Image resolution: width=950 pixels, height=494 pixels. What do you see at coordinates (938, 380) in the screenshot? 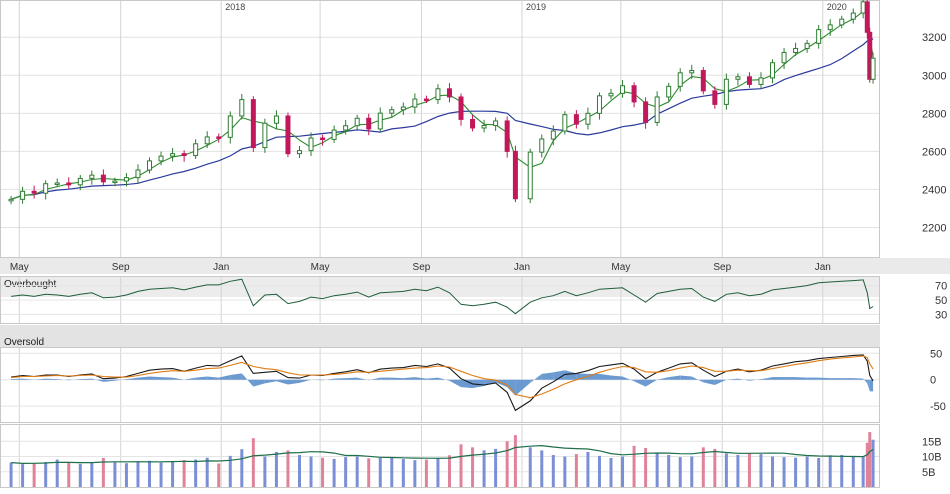
I see `macd-y-axis: 50 0 -50` at bounding box center [938, 380].